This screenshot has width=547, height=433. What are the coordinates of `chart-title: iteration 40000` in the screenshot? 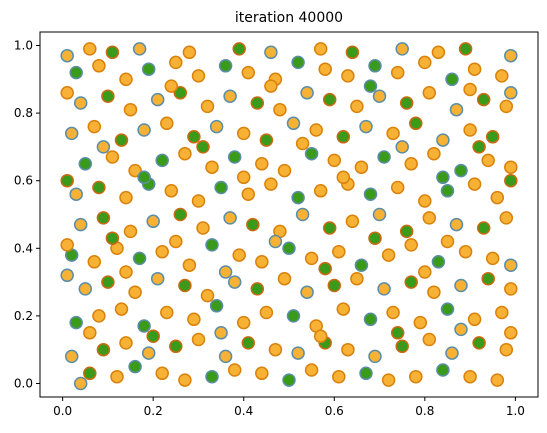 It's located at (289, 18).